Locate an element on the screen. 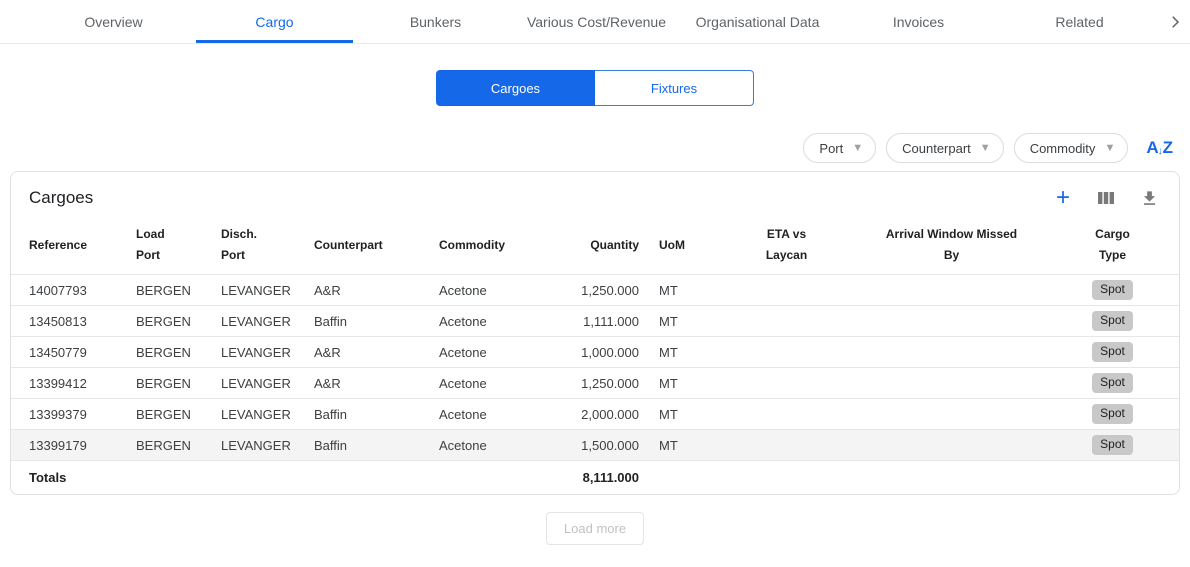  panel-title: Cargoes is located at coordinates (61, 197).